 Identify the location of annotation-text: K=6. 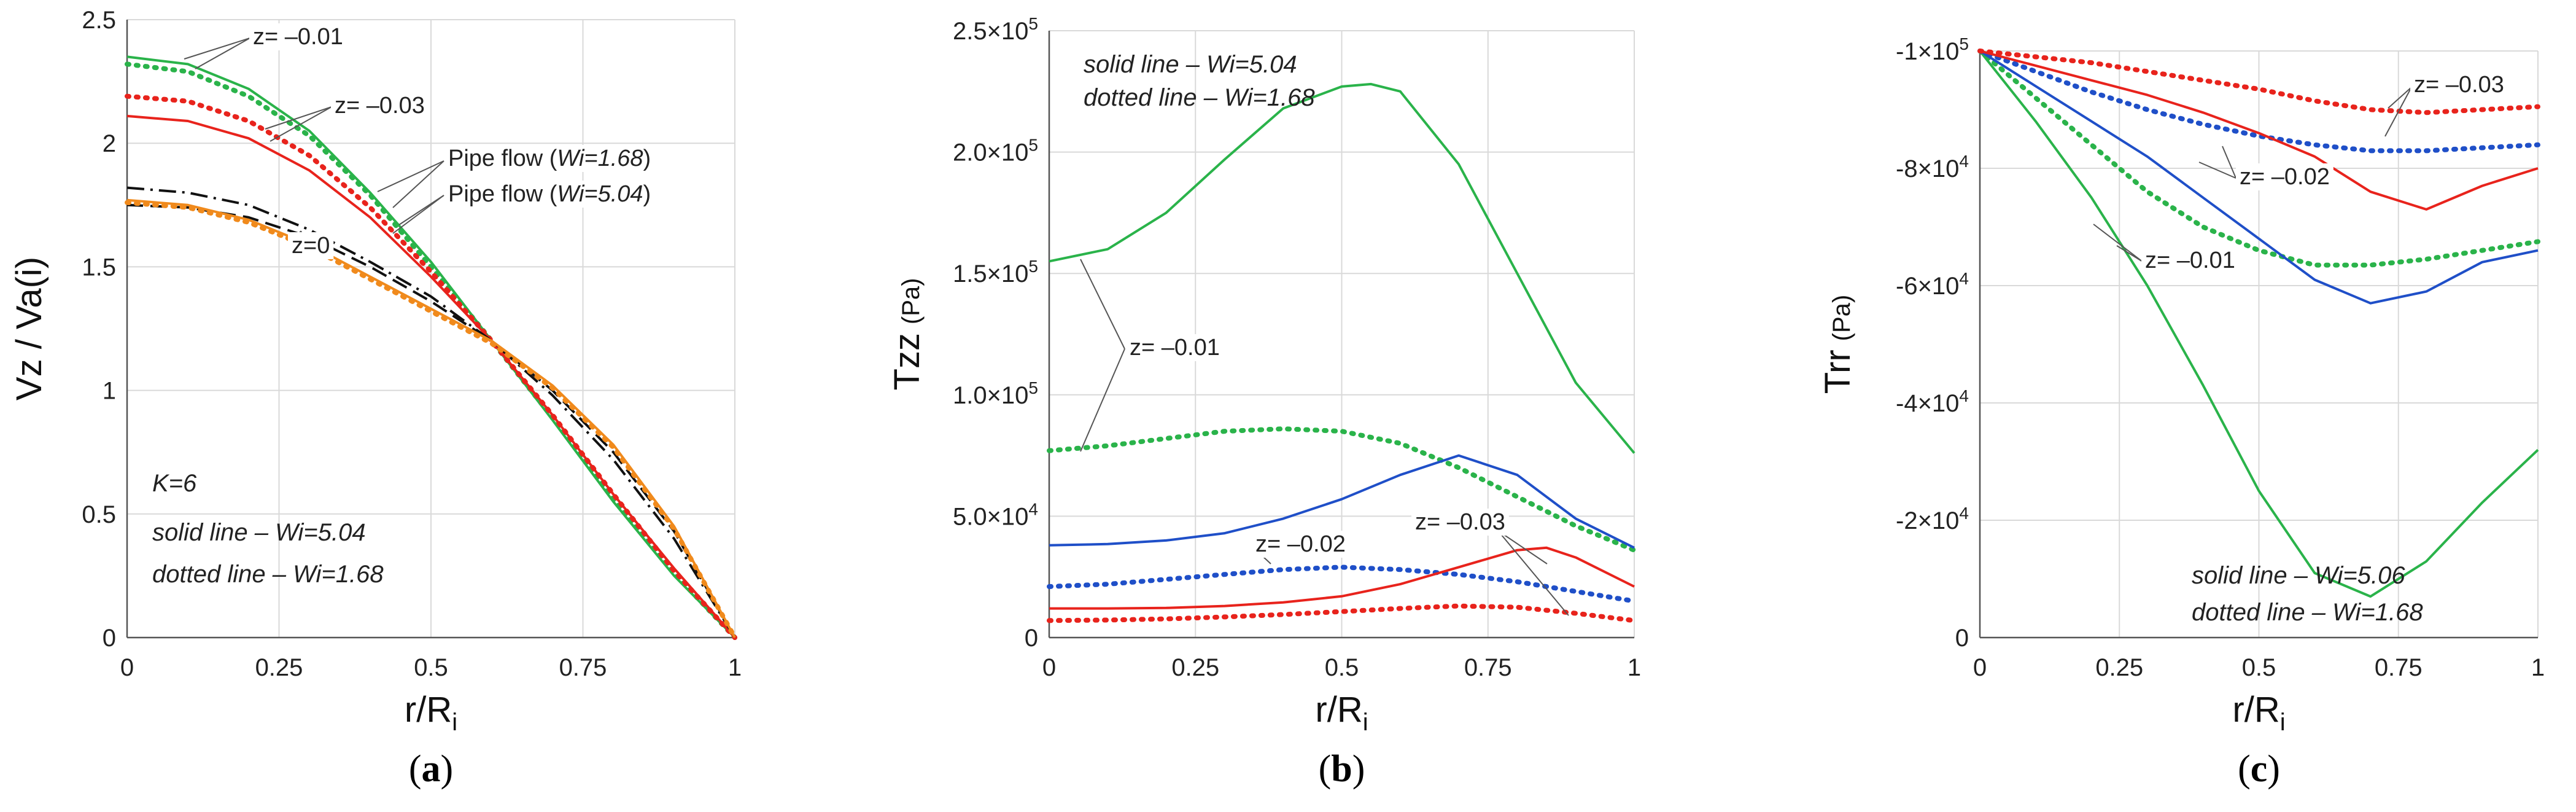
(174, 484).